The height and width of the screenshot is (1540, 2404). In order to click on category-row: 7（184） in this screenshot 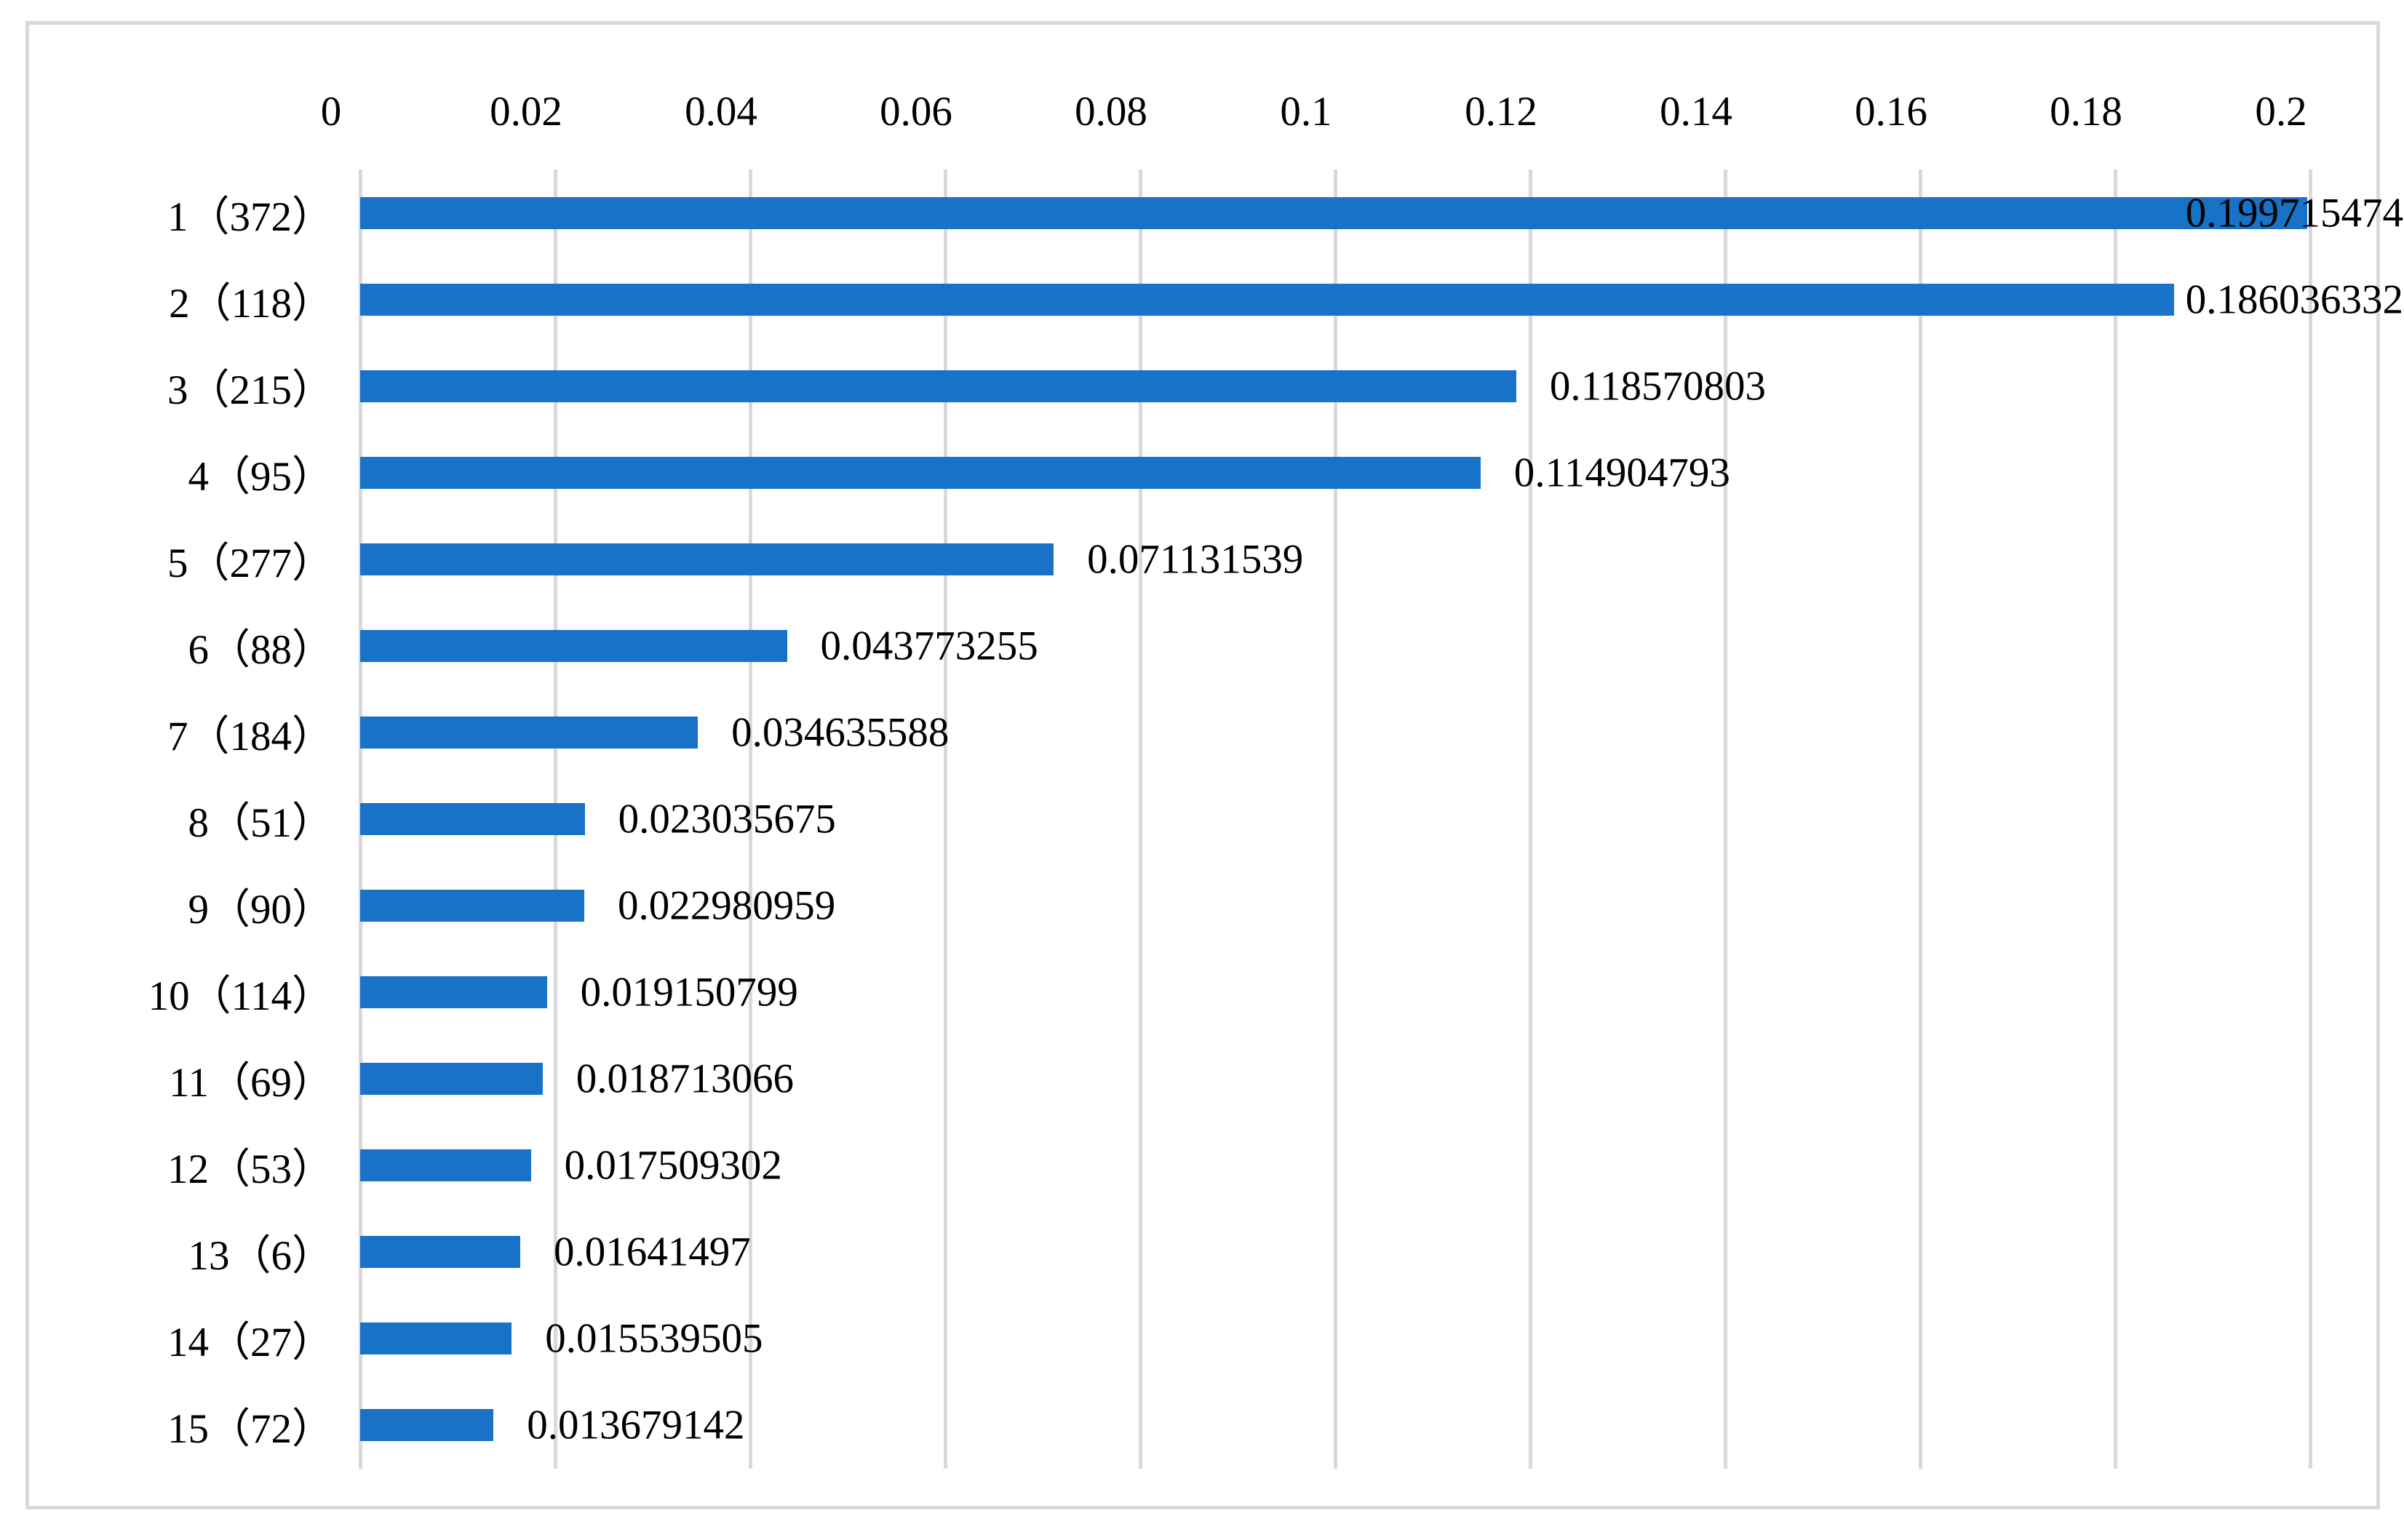, I will do `click(203, 732)`.